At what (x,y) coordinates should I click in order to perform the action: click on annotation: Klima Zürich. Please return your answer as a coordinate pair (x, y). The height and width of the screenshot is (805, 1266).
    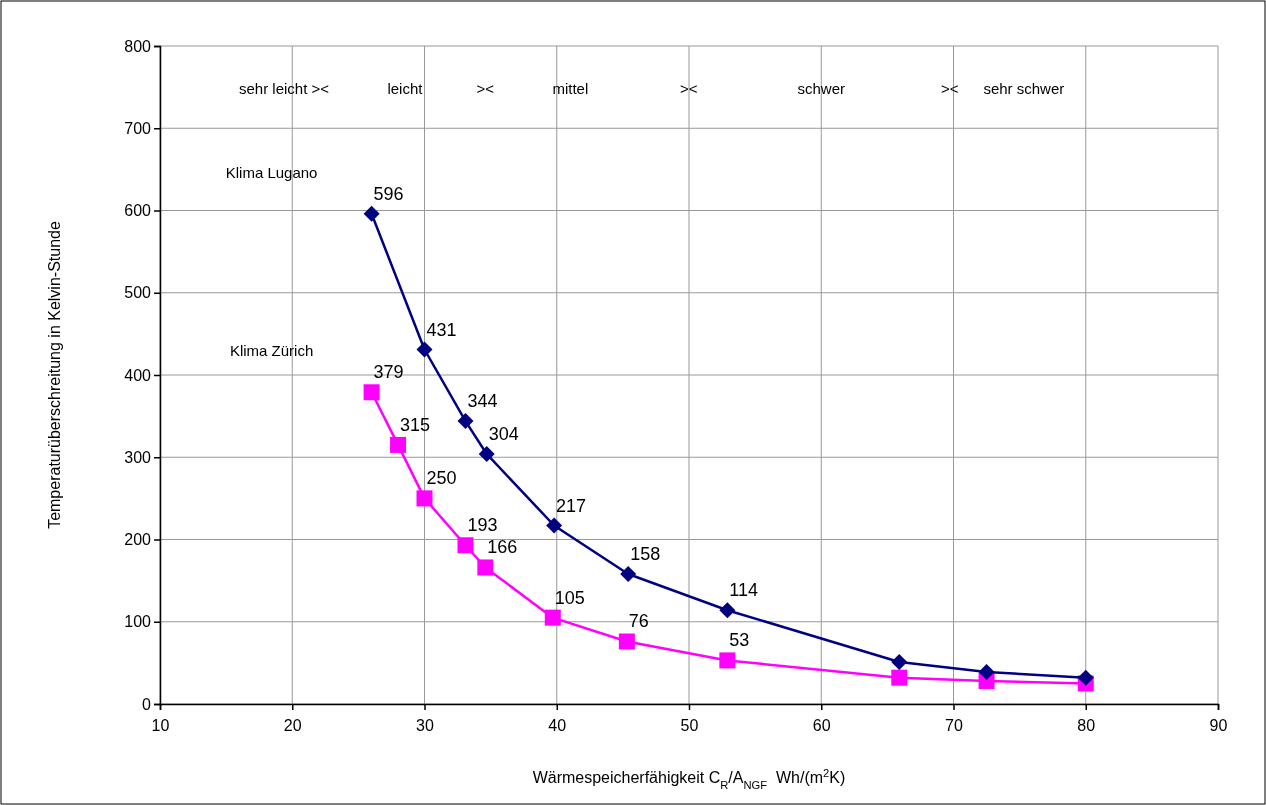
    Looking at the image, I should click on (271, 351).